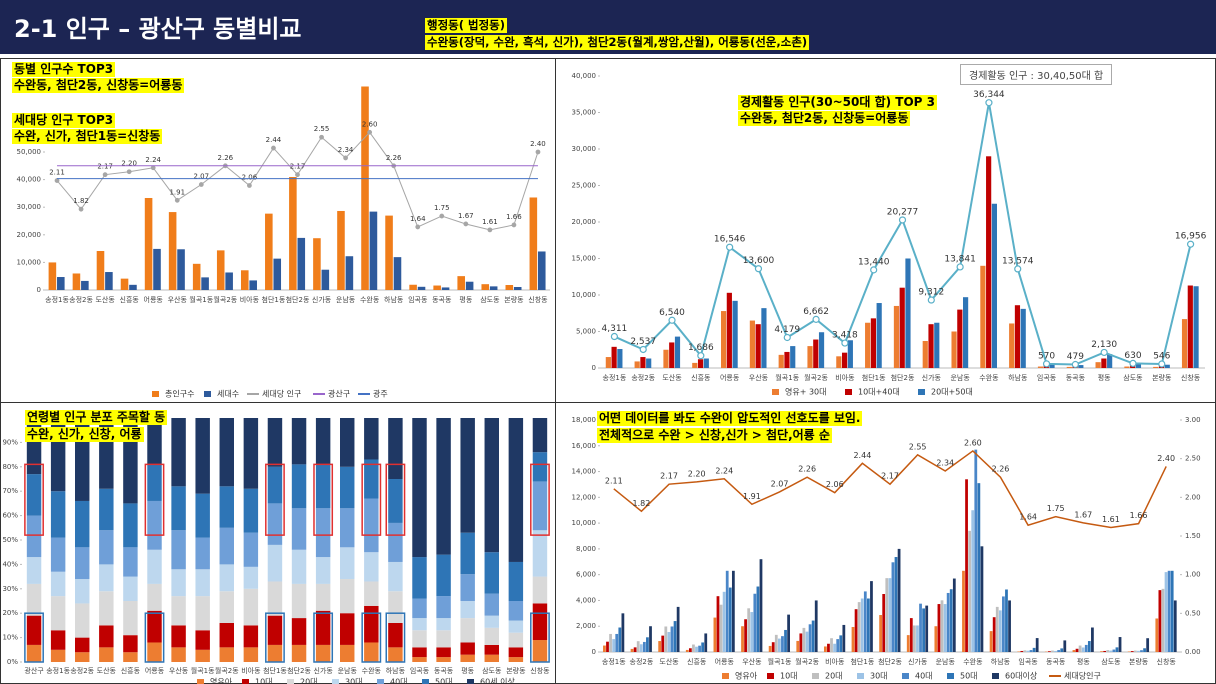 This screenshot has height=684, width=1216. Describe the element at coordinates (903, 212) in the screenshot. I see `data-label: 20,277` at that location.